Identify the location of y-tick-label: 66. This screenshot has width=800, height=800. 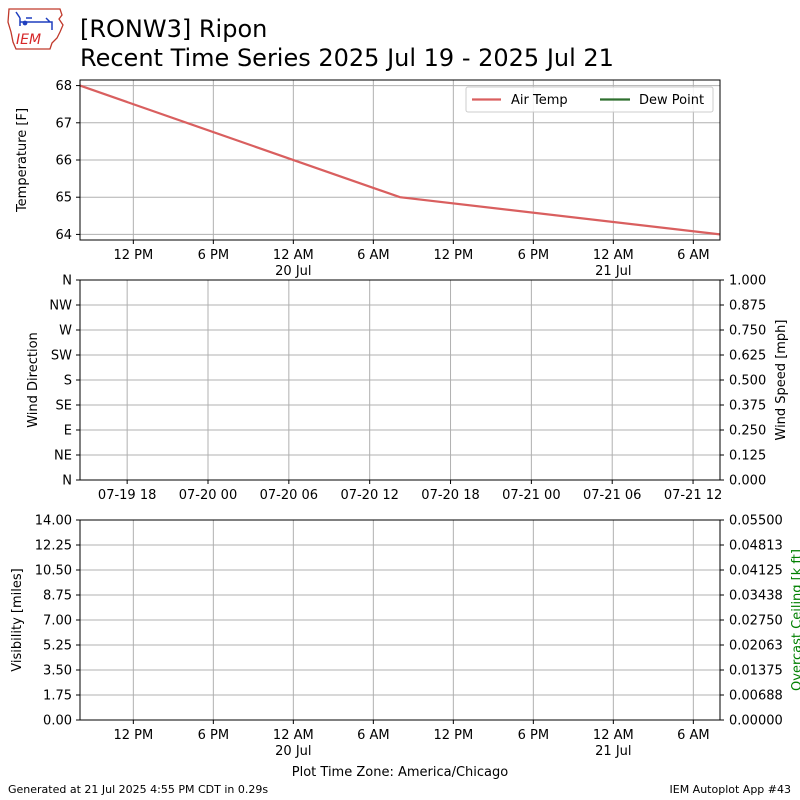
(63, 161).